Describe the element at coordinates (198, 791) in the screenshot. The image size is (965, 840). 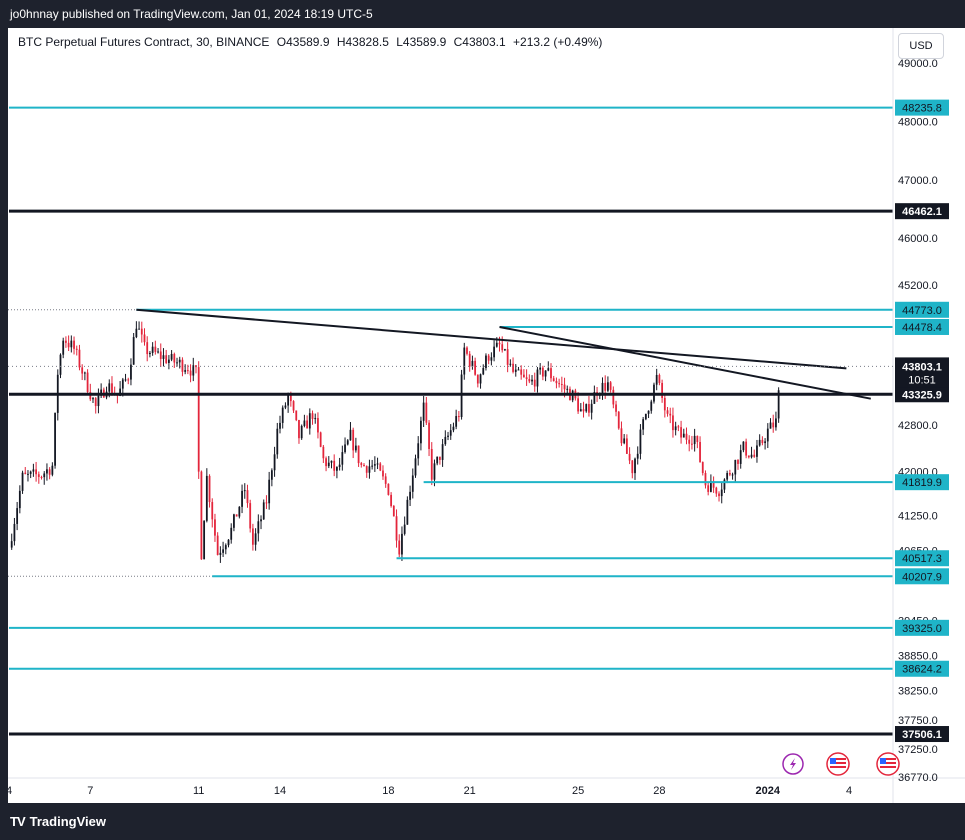
I see `x-tick-label: 11` at that location.